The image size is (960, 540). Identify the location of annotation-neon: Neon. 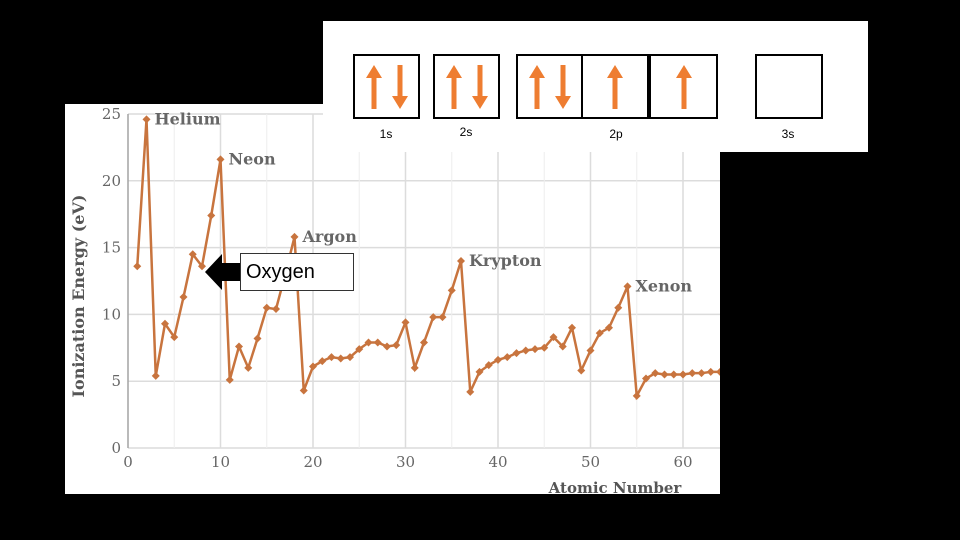
(252, 158).